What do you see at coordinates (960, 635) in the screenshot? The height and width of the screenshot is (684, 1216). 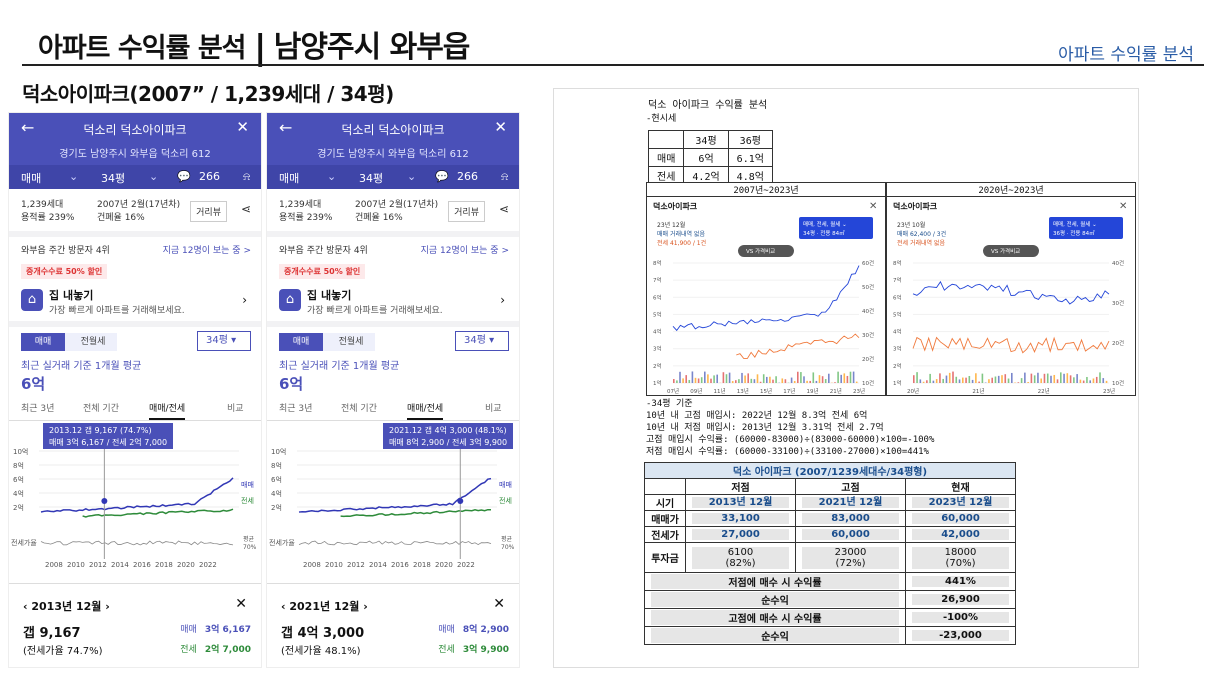 I see `summary-value: -23,000` at bounding box center [960, 635].